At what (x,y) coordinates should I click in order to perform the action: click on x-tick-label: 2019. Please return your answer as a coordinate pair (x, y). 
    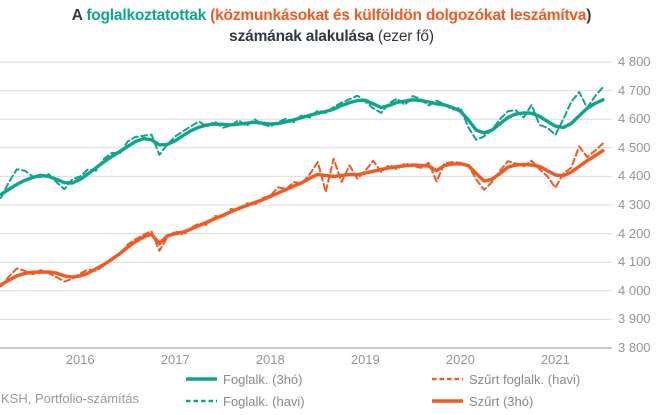
    Looking at the image, I should click on (365, 359).